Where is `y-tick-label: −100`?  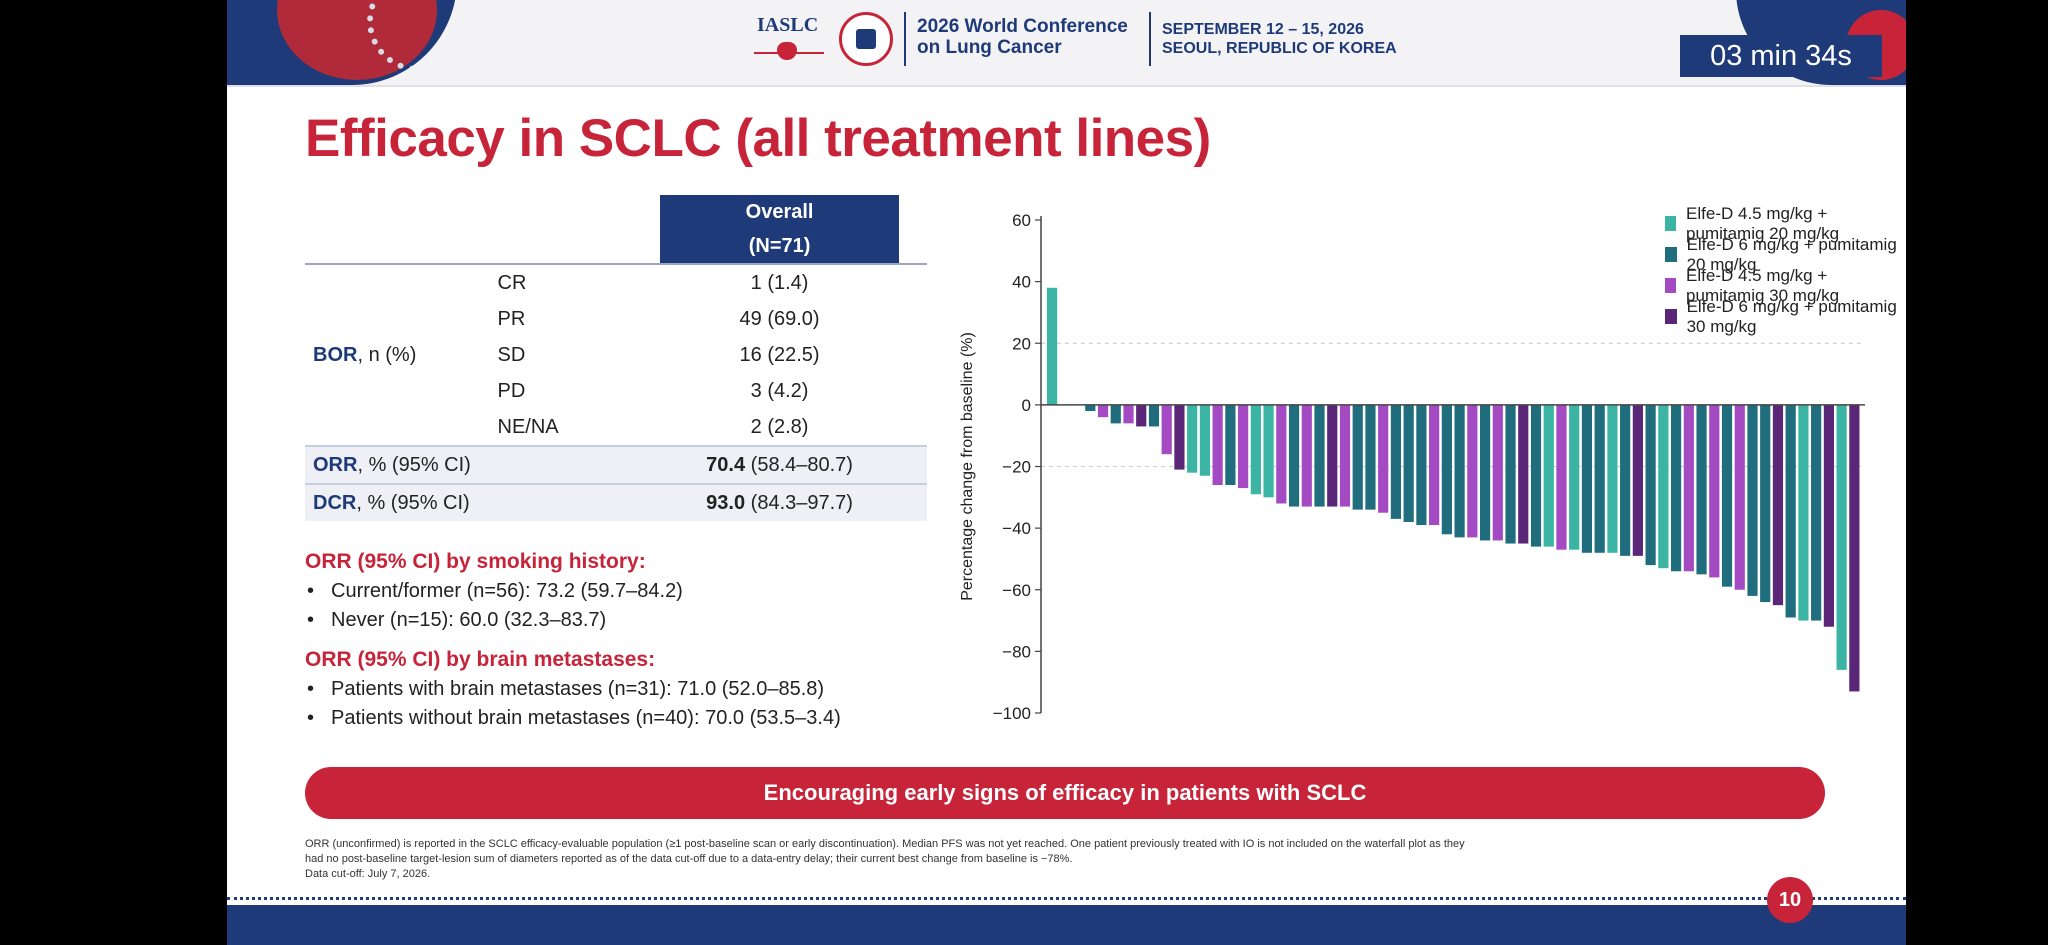
y-tick-label: −100 is located at coordinates (1012, 713).